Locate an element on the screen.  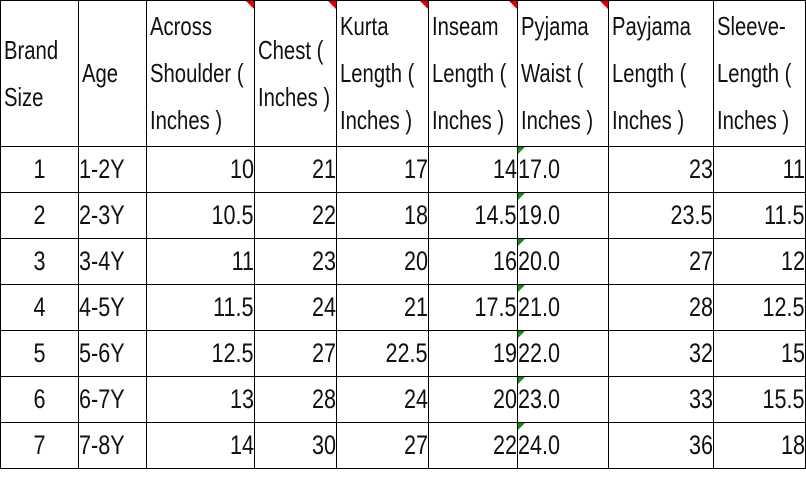
cell-age: 5-6Y is located at coordinates (112, 353).